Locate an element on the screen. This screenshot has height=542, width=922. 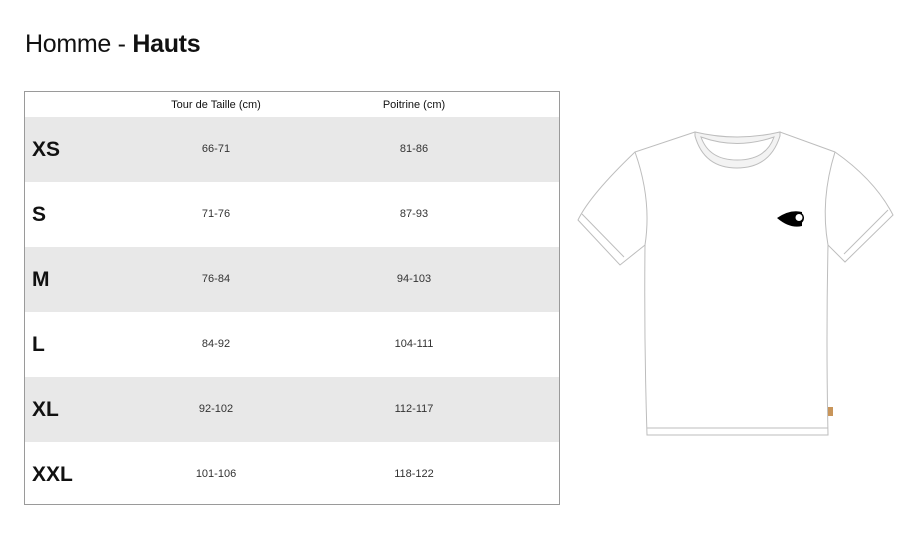
page-title: Homme - Hauts is located at coordinates (113, 44).